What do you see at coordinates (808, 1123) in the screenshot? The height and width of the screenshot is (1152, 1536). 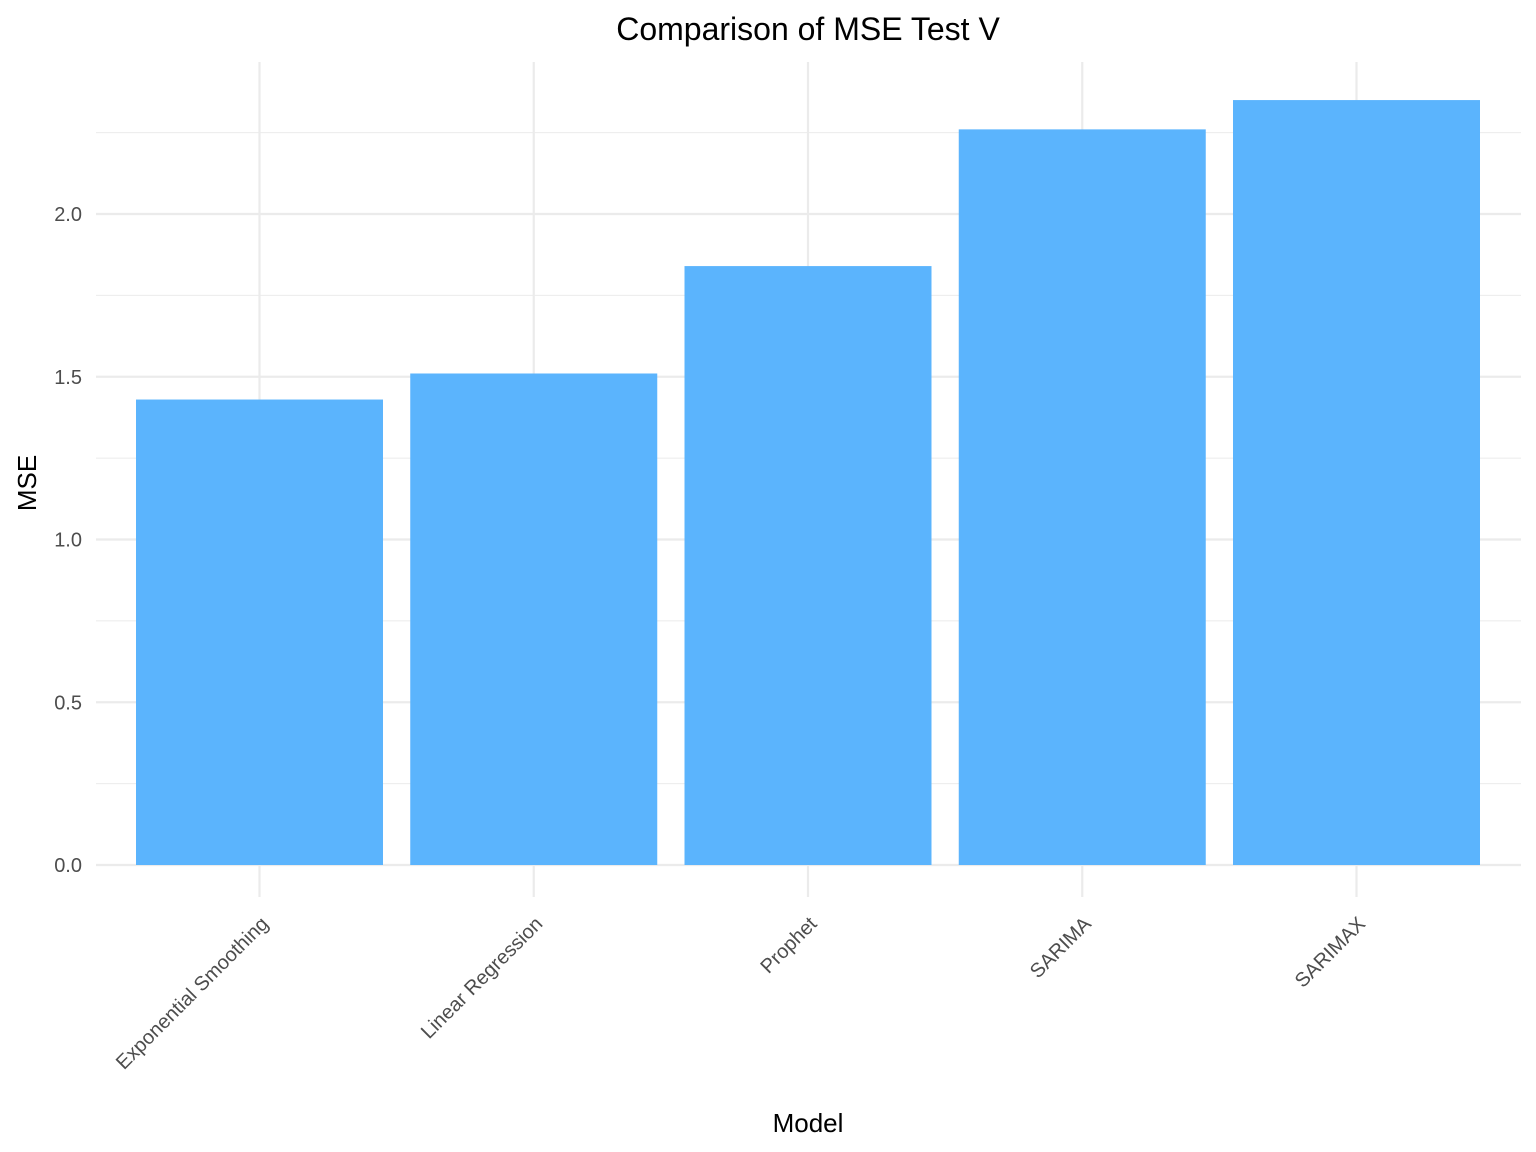 I see `x-axis-title: Model` at bounding box center [808, 1123].